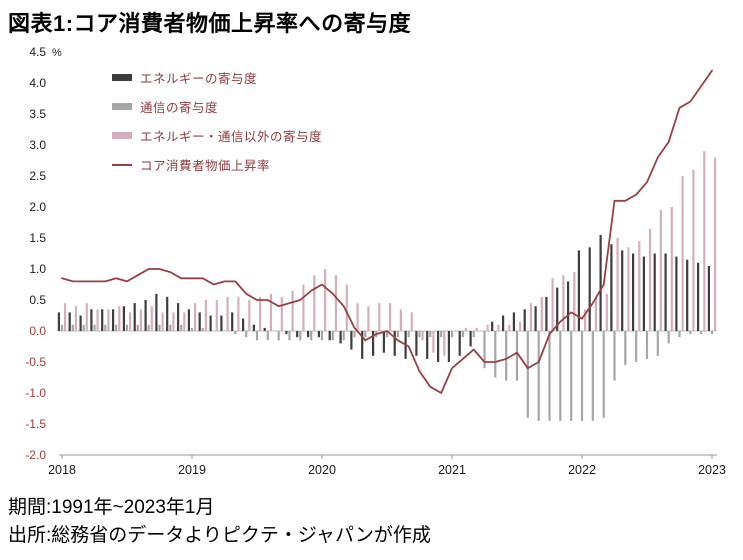 The width and height of the screenshot is (743, 560). Describe the element at coordinates (37, 207) in the screenshot. I see `svg-text: 2.0` at that location.